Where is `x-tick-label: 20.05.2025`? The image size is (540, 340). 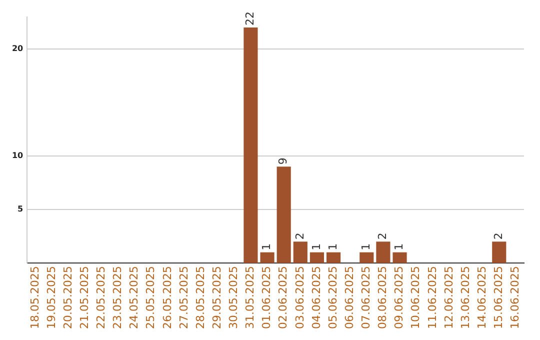
x-tick-label: 20.05.2025 is located at coordinates (67, 298).